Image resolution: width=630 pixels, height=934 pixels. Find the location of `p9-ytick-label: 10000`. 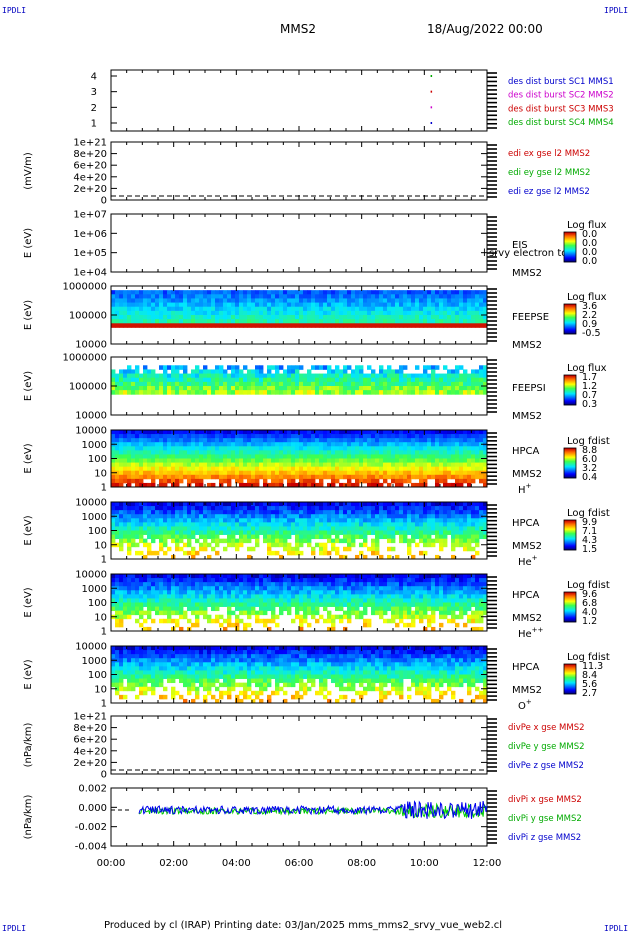

p9-ytick-label: 10000 is located at coordinates (91, 647).